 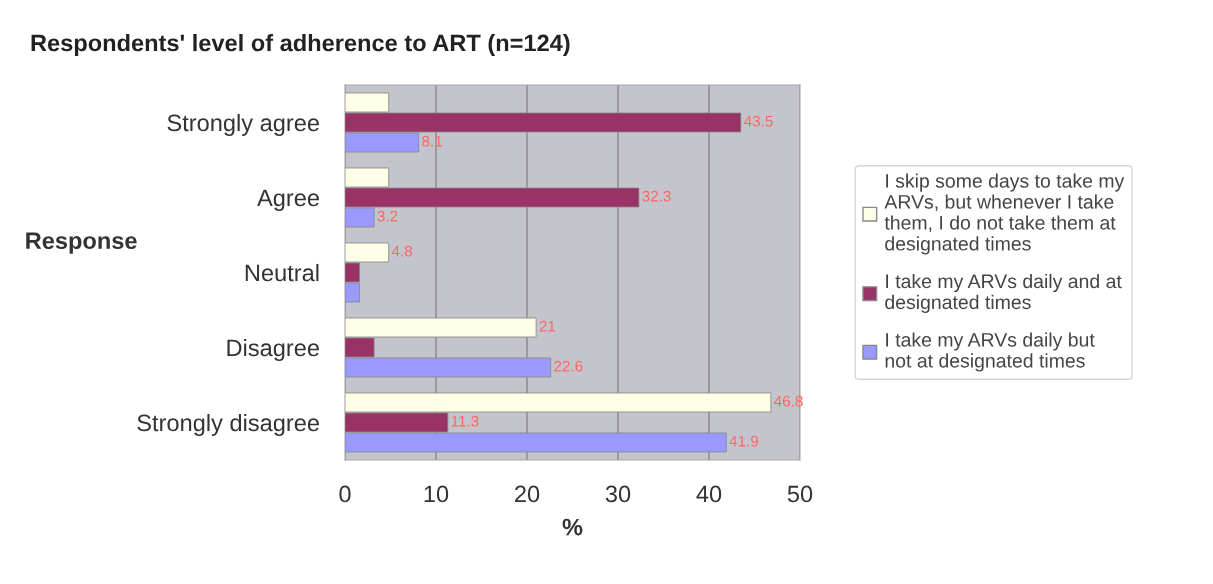 I want to click on y-tick-label: Strongly agree, so click(x=243, y=124).